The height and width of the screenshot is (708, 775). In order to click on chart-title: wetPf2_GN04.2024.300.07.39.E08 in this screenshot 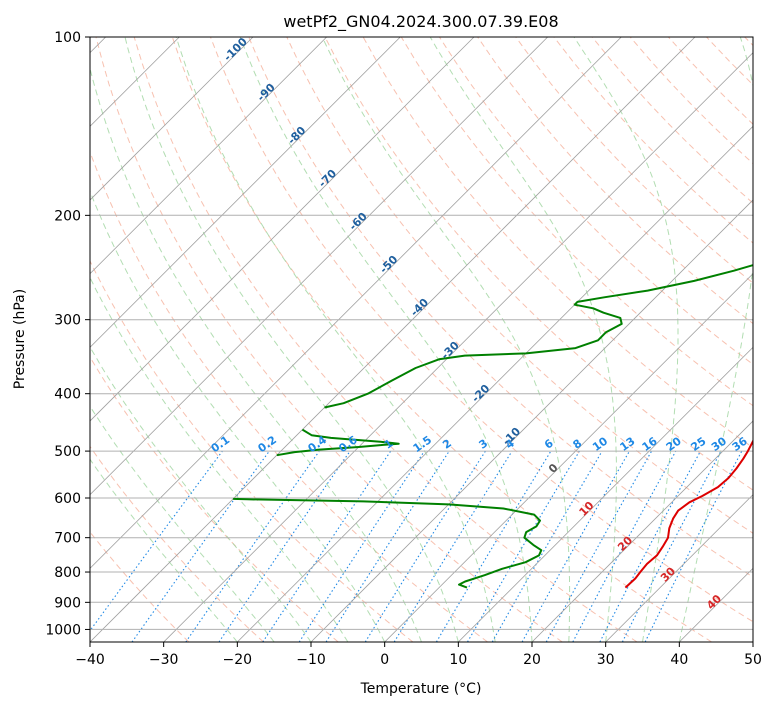, I will do `click(420, 22)`.